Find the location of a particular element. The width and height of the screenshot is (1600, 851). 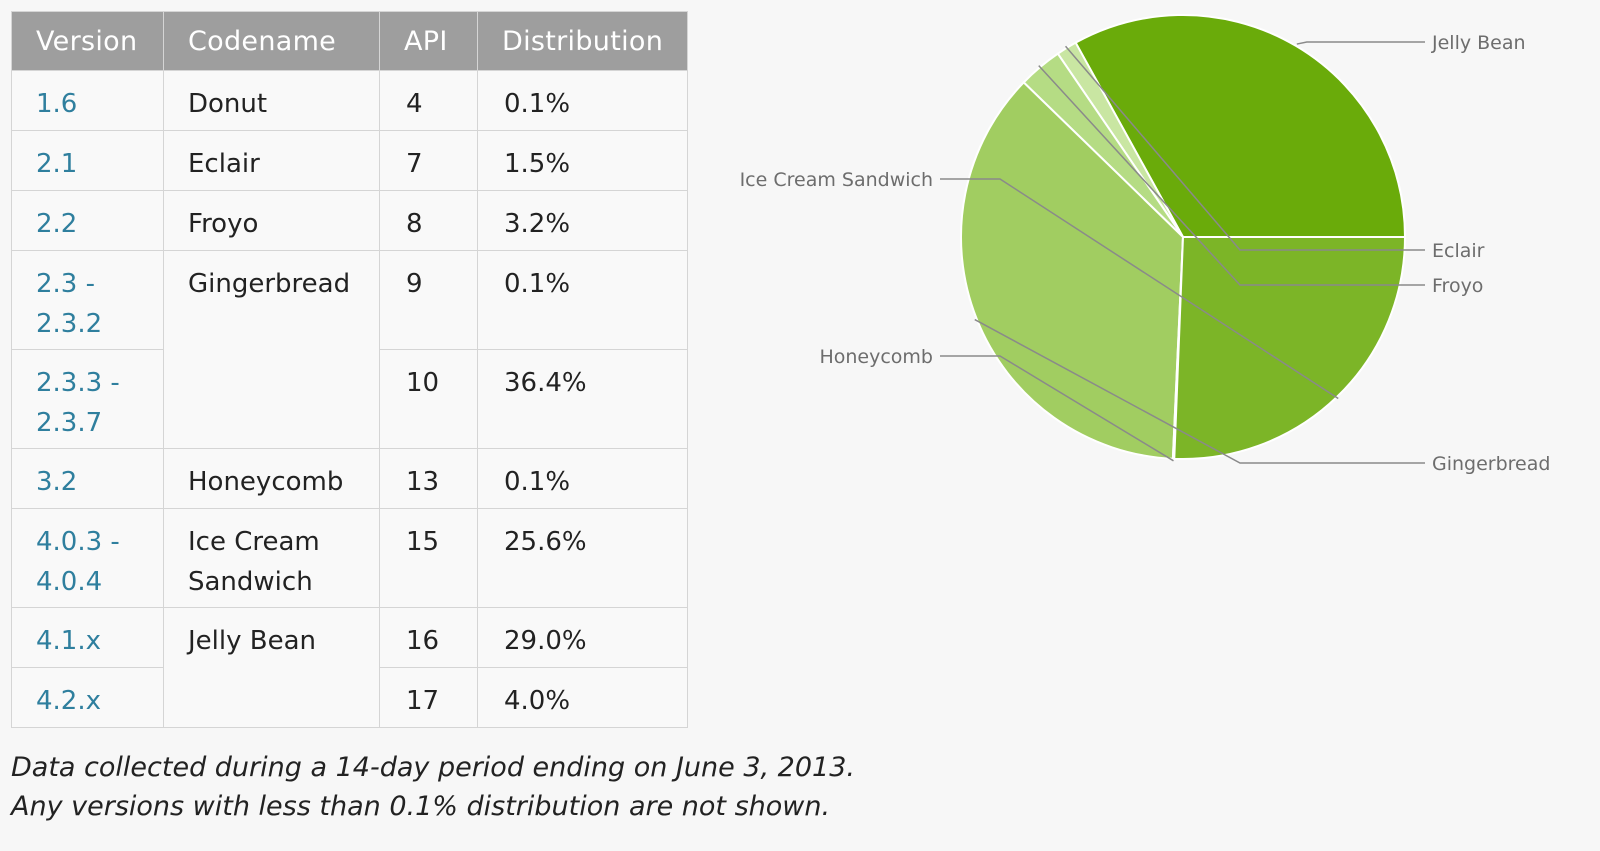

table-row: 3.2 Honeycomb 13 0.1% is located at coordinates (349, 478).